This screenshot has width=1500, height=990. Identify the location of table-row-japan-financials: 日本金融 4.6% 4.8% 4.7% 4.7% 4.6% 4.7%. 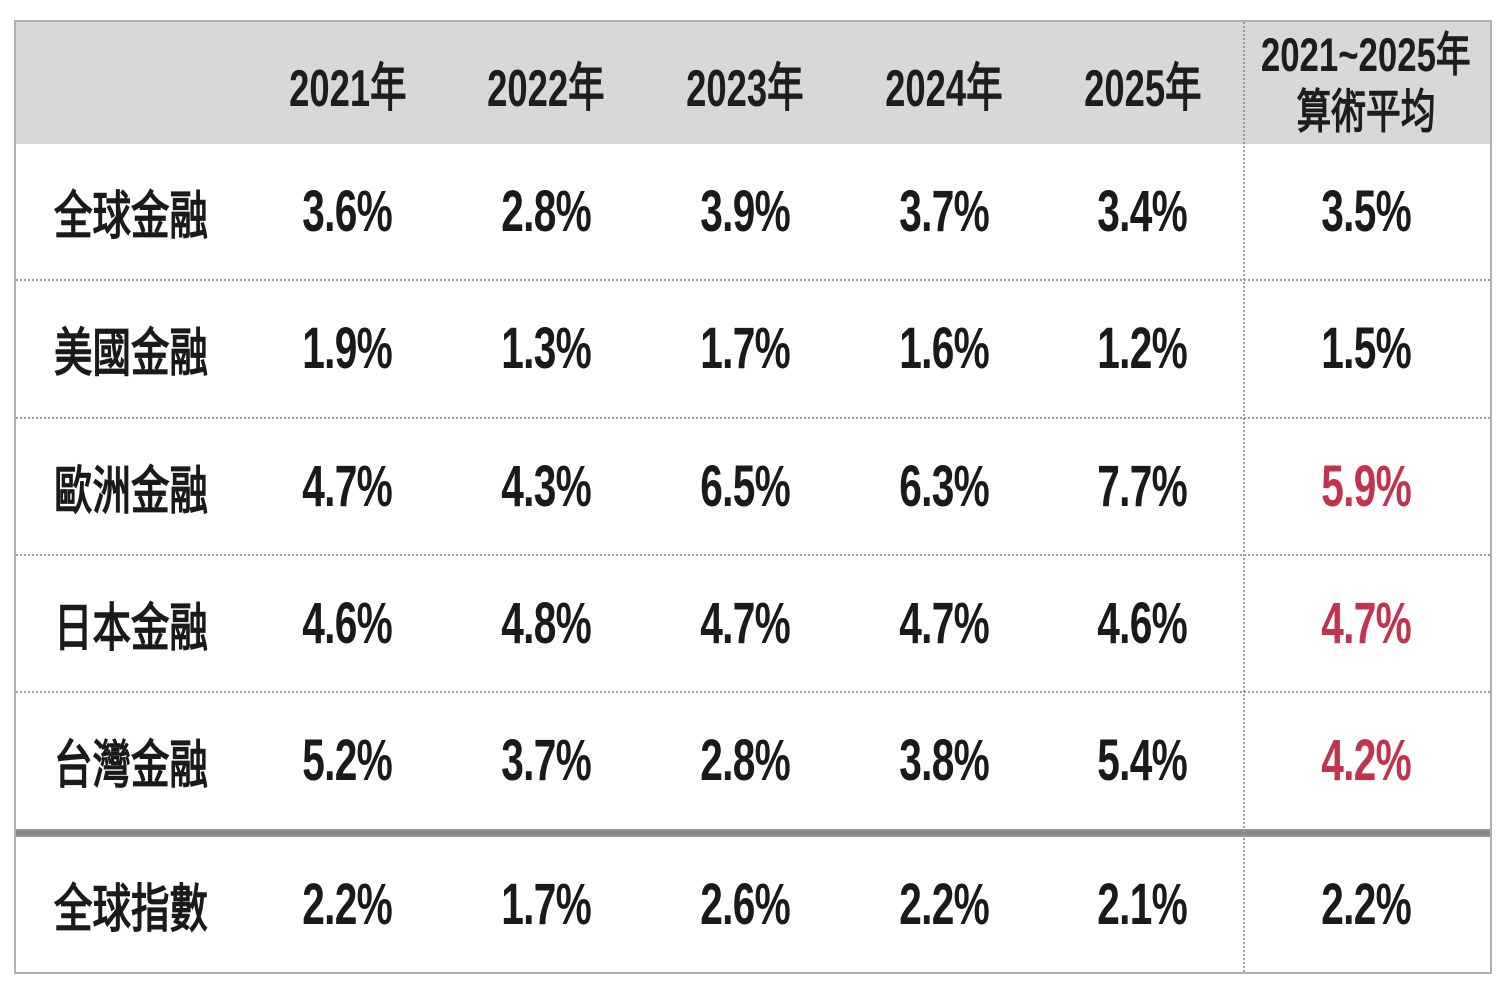
(753, 622).